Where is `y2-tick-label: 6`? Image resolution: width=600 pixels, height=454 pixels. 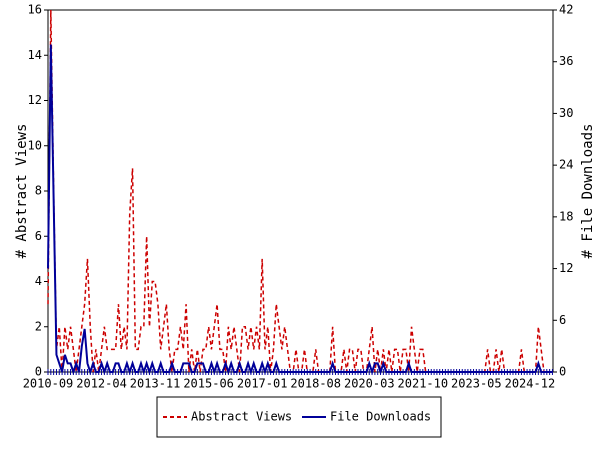
y2-tick-label: 6 is located at coordinates (562, 320).